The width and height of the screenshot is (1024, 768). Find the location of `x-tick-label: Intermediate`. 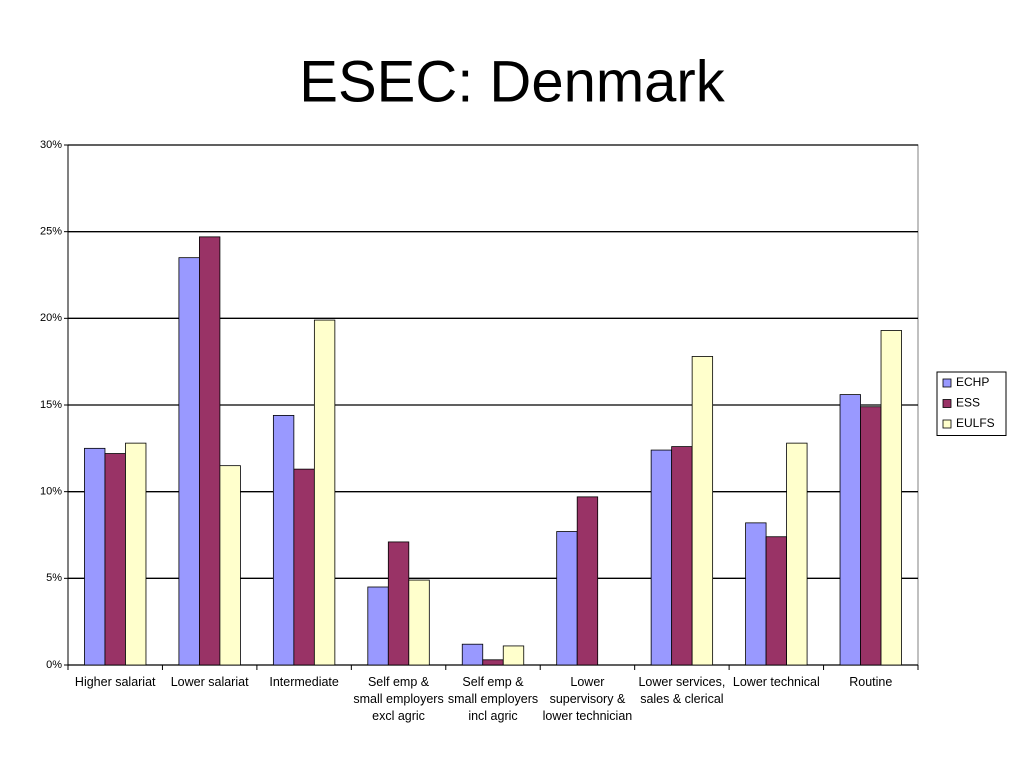

x-tick-label: Intermediate is located at coordinates (304, 682).